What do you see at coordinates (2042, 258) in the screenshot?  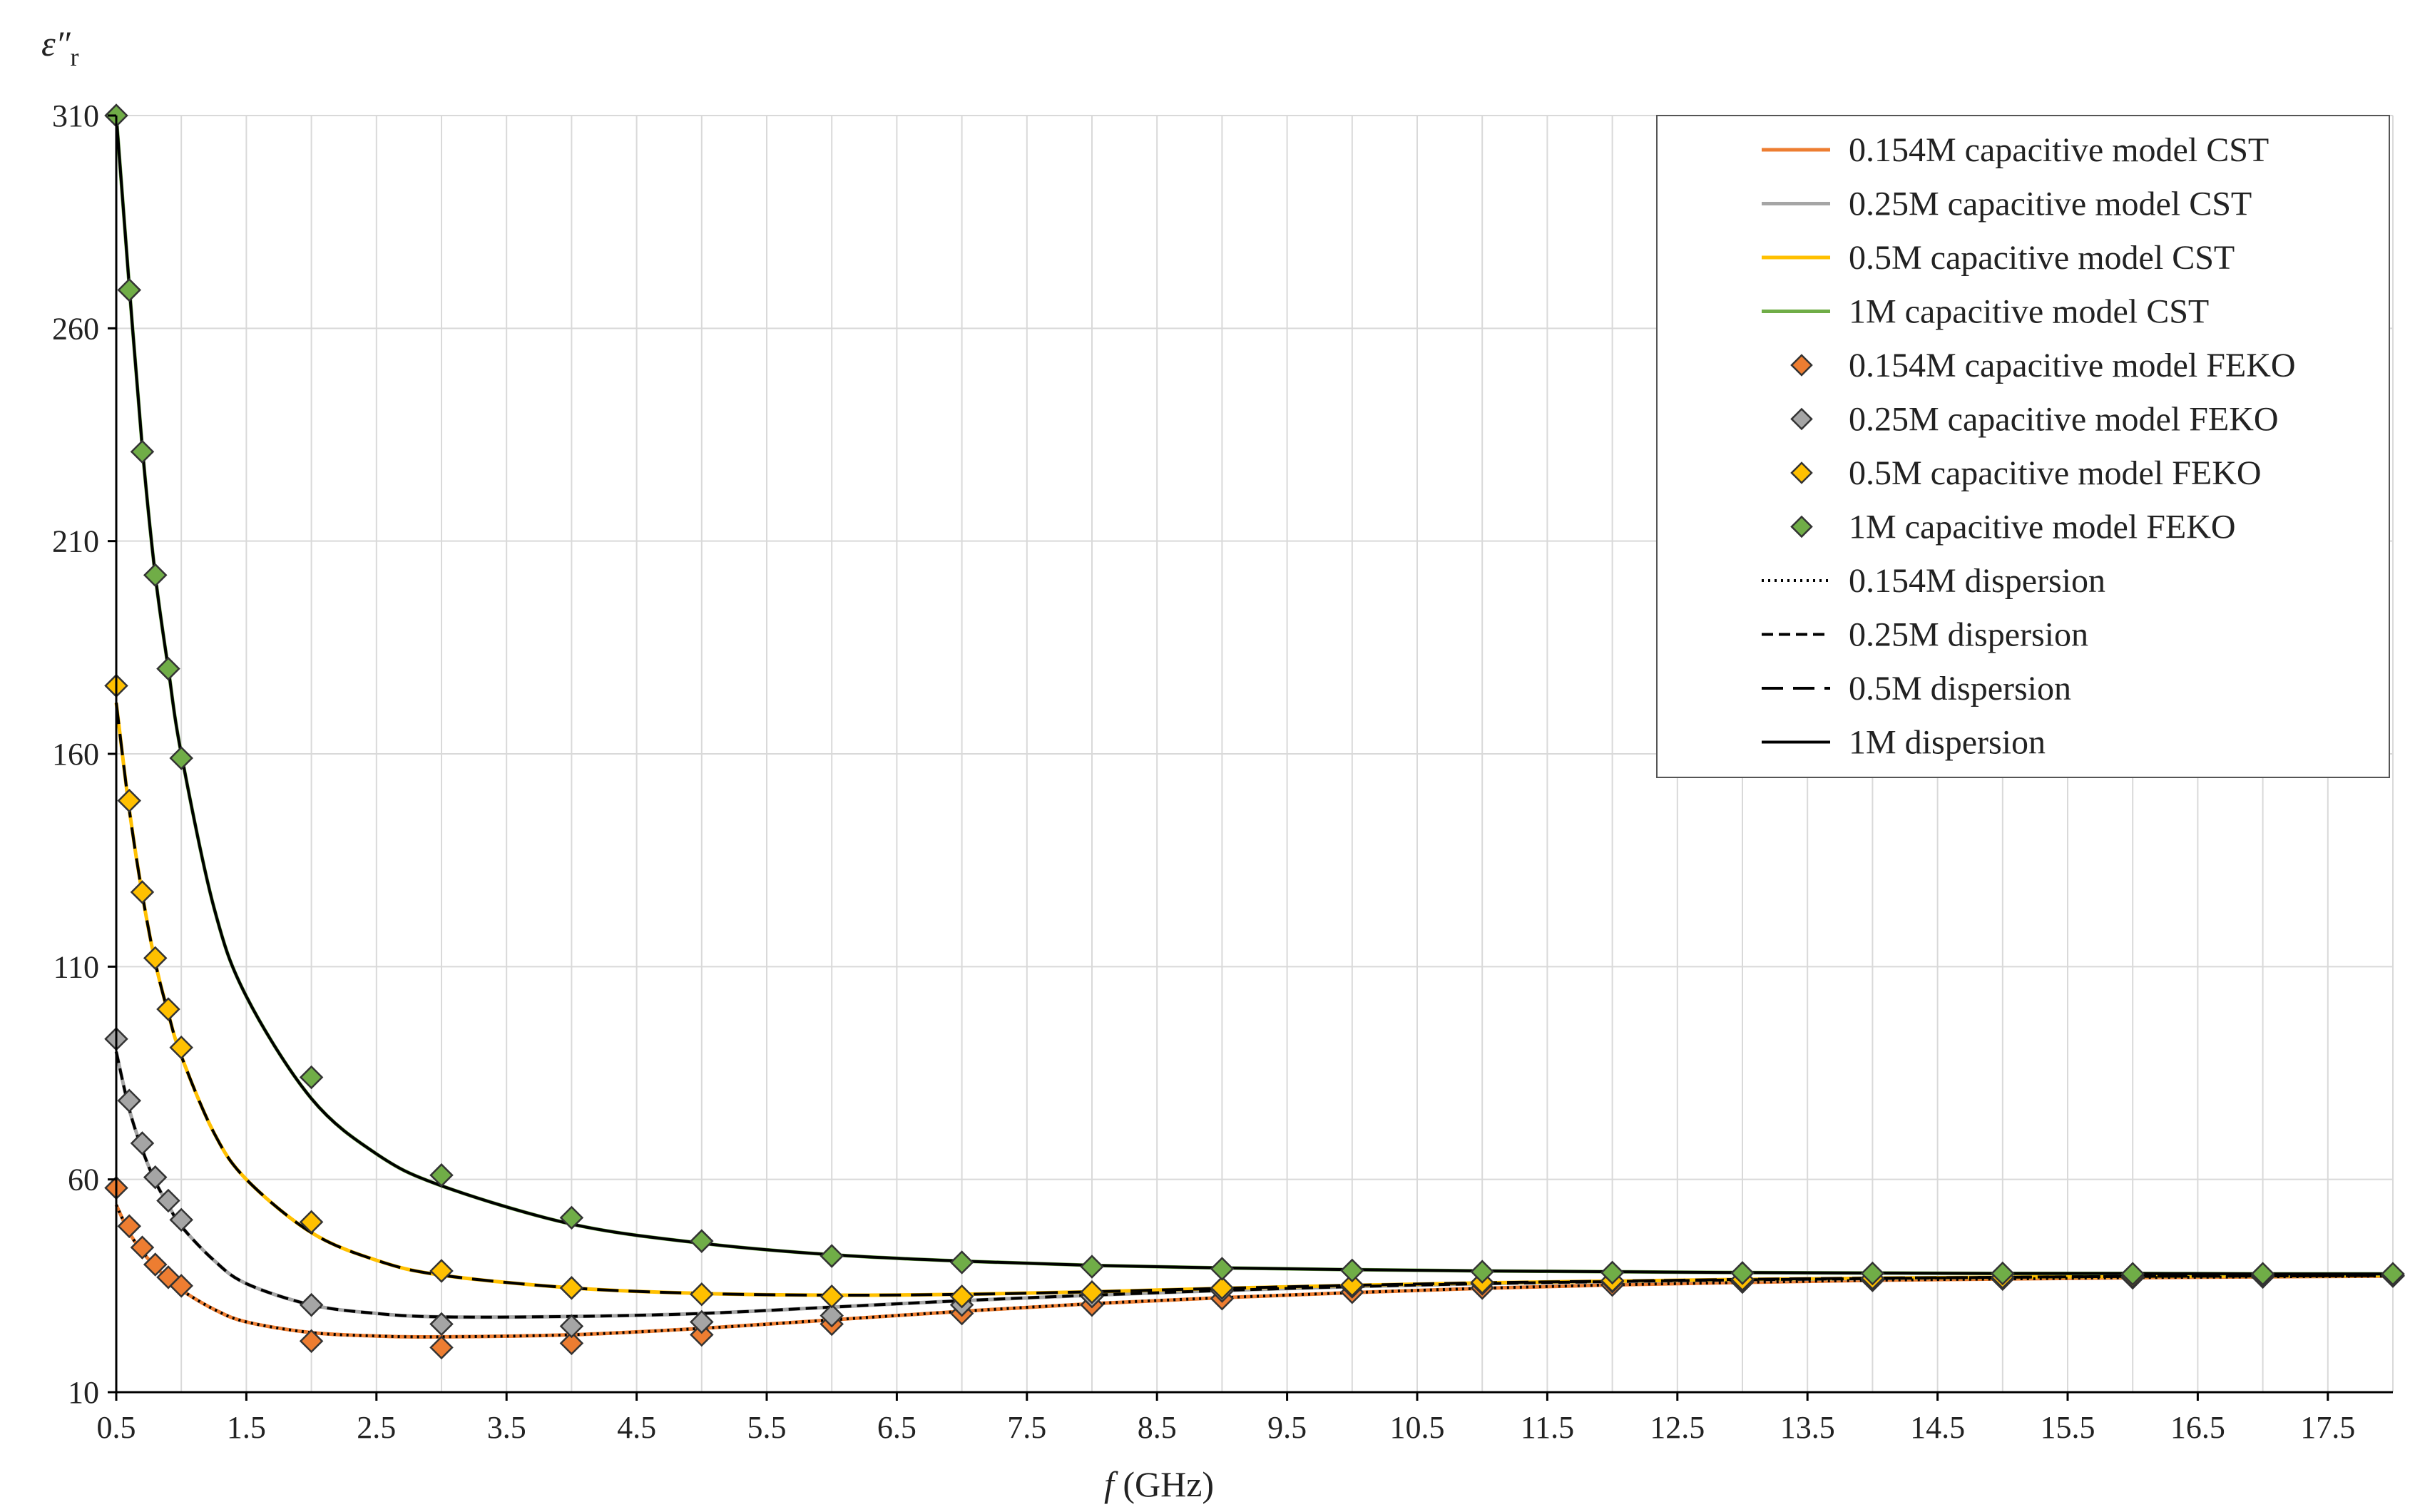 I see `legend-label: 0.5M capacitive model CST` at bounding box center [2042, 258].